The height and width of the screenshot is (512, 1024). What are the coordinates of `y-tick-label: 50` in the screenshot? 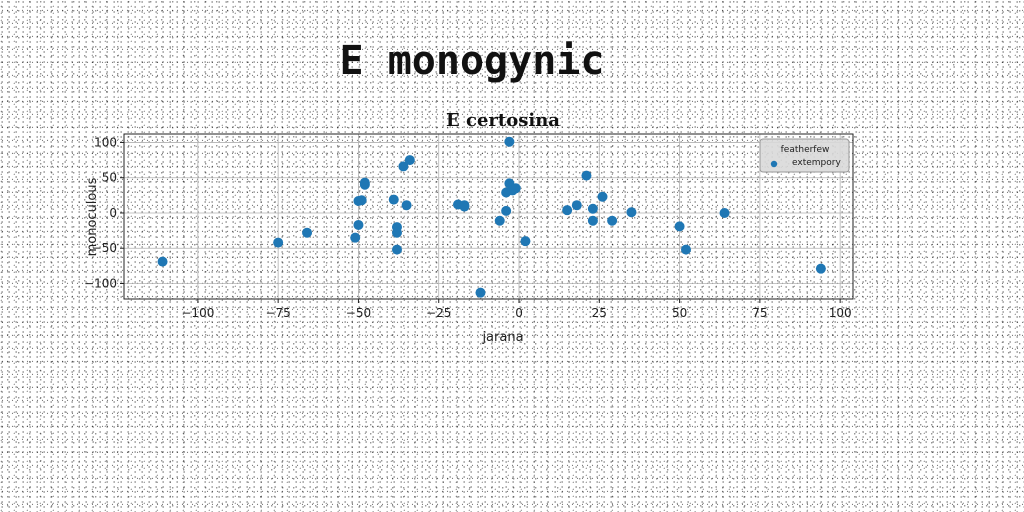 It's located at (109, 178).